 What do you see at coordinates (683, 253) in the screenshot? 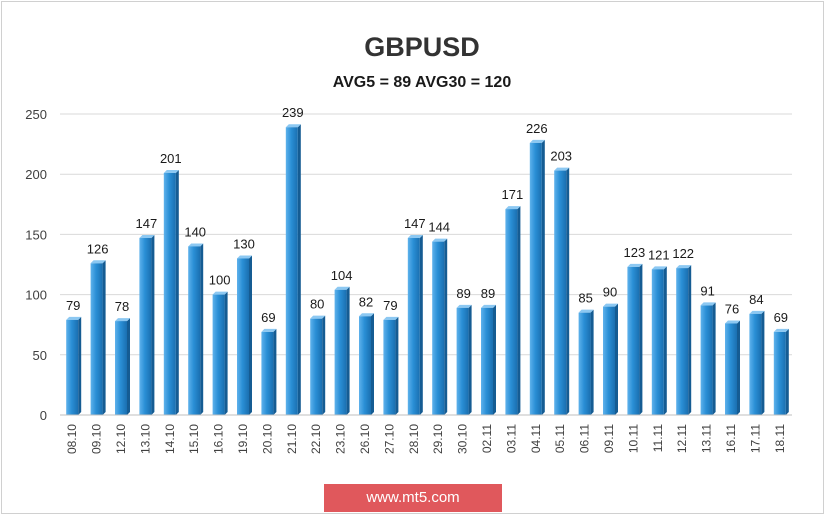
I see `data-label: 122` at bounding box center [683, 253].